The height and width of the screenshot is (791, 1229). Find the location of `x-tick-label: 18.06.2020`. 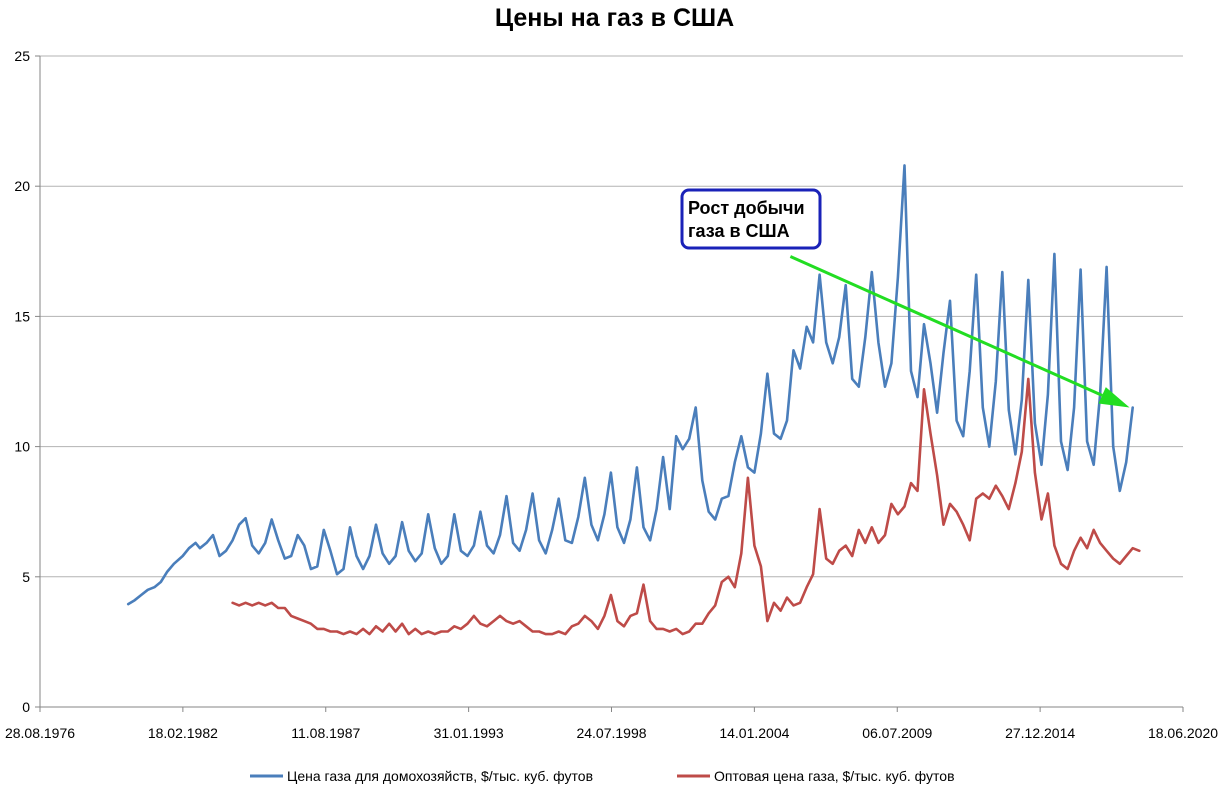

x-tick-label: 18.06.2020 is located at coordinates (1183, 733).